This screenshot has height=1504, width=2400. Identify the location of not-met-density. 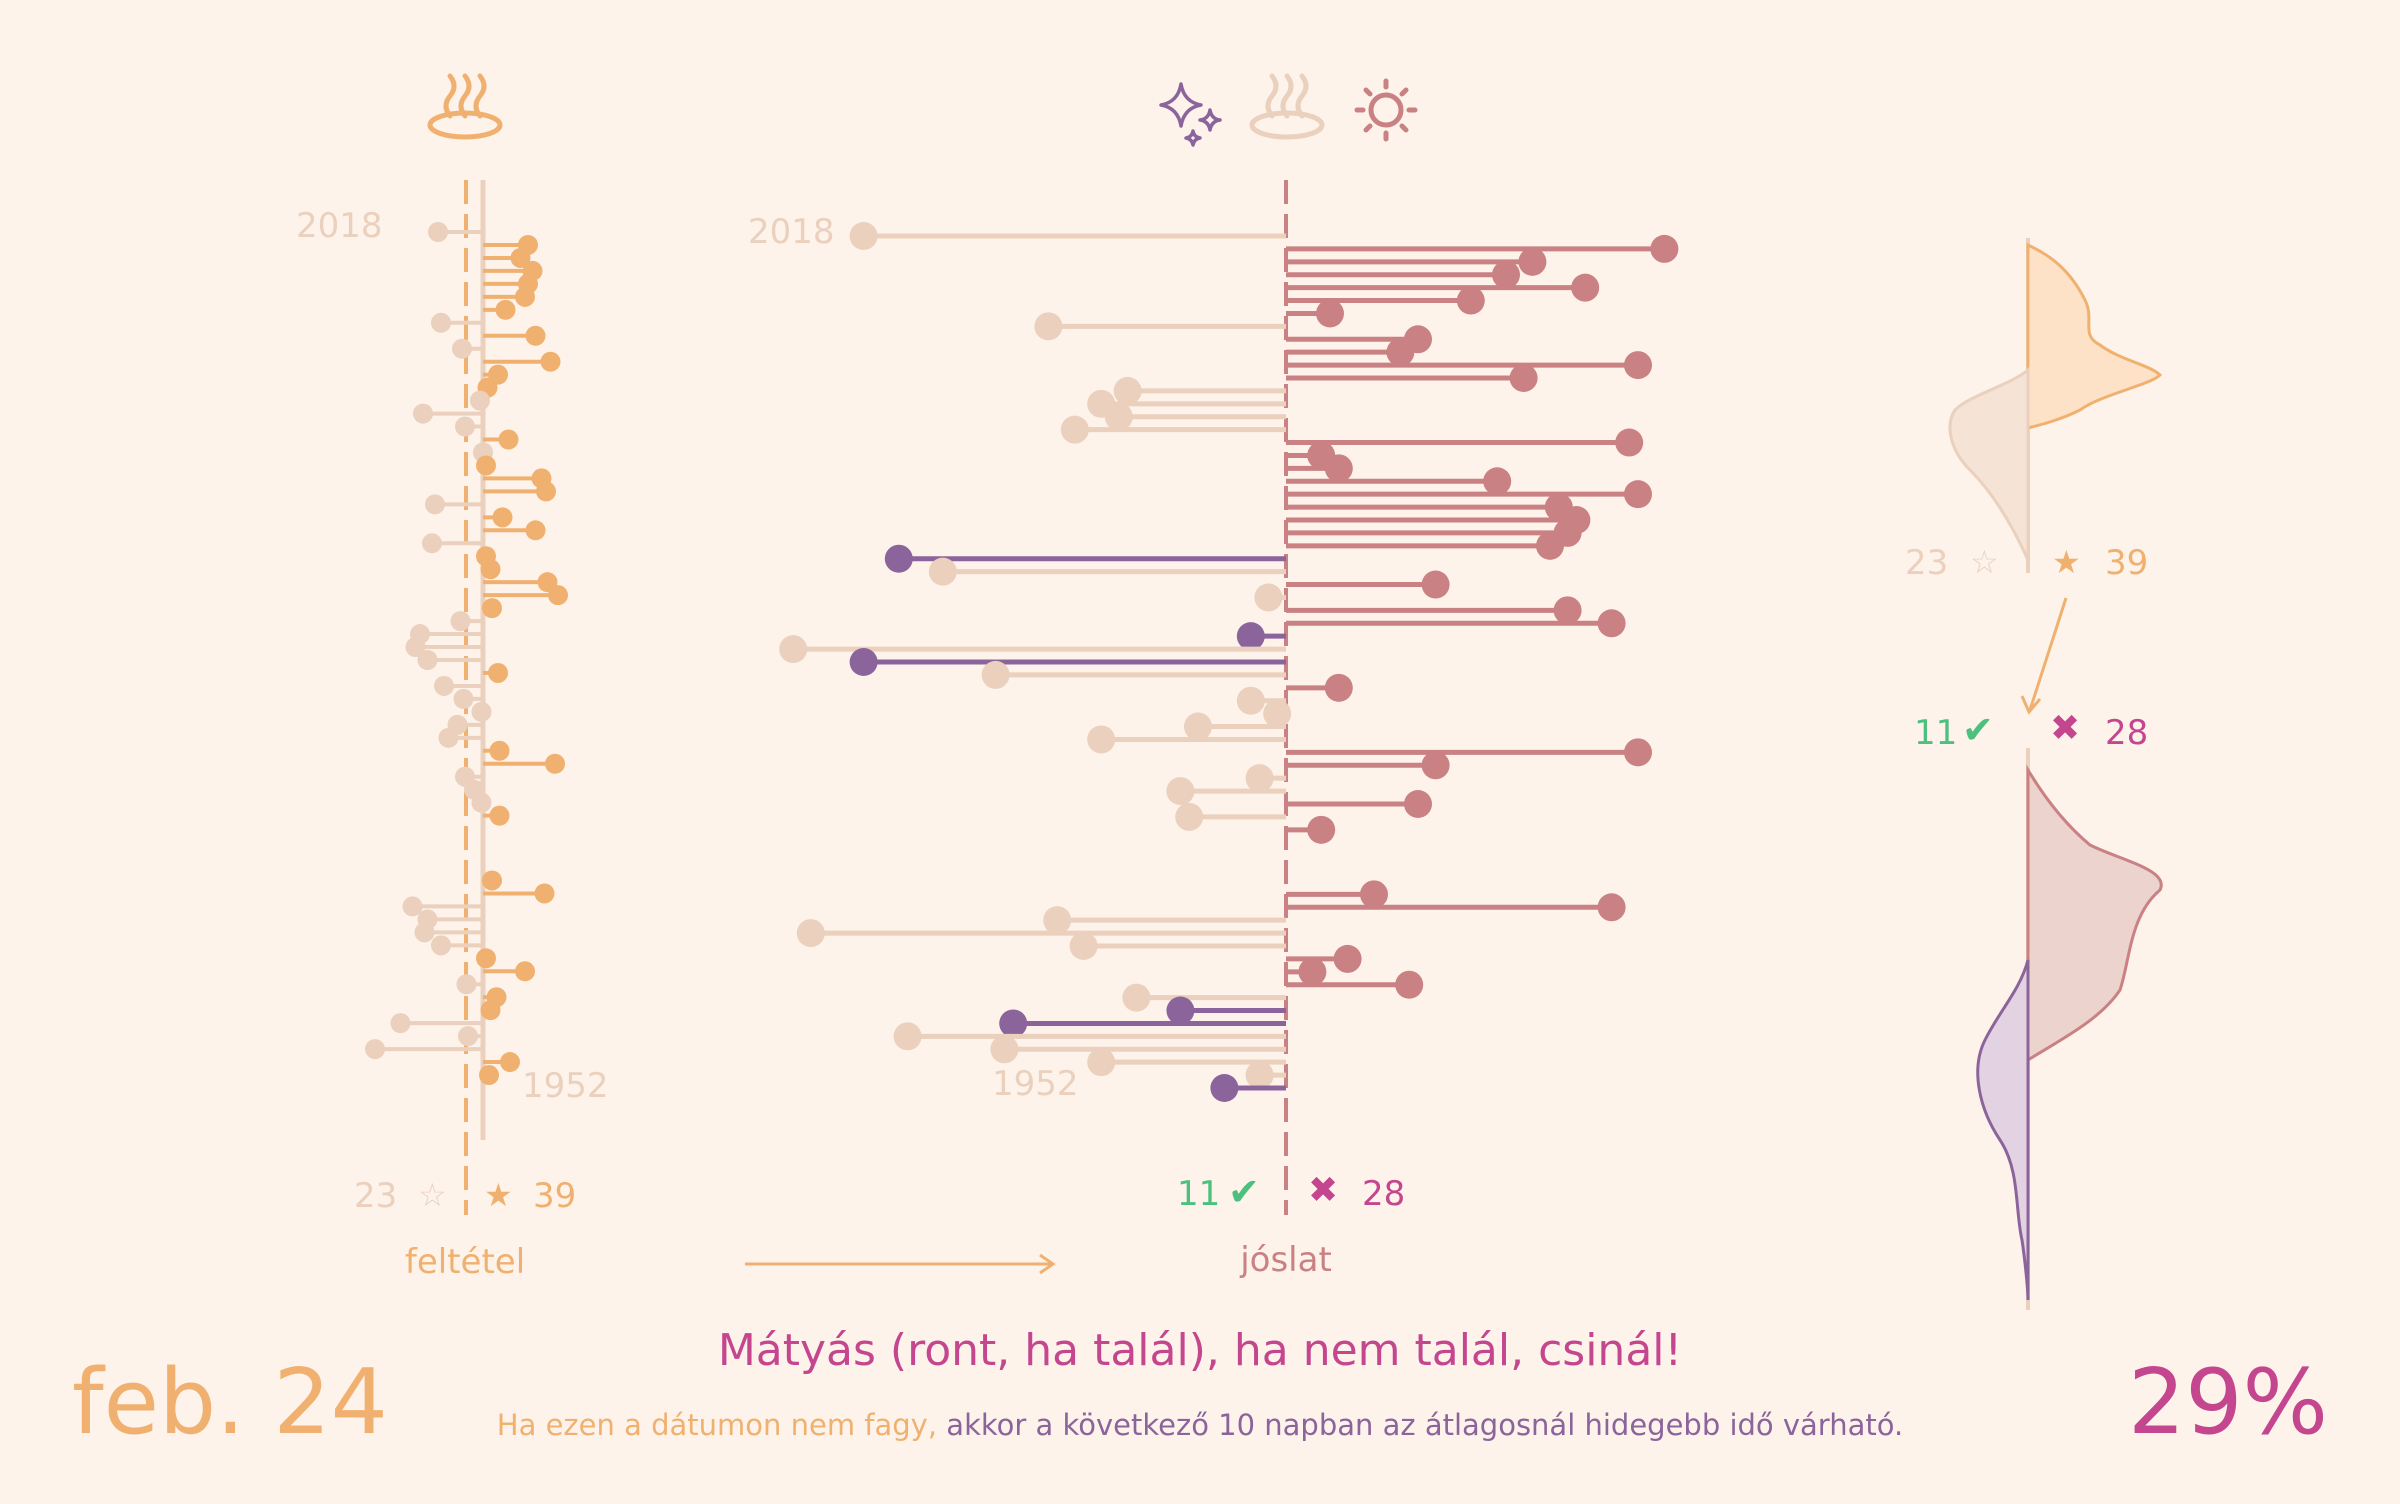
(1989, 463).